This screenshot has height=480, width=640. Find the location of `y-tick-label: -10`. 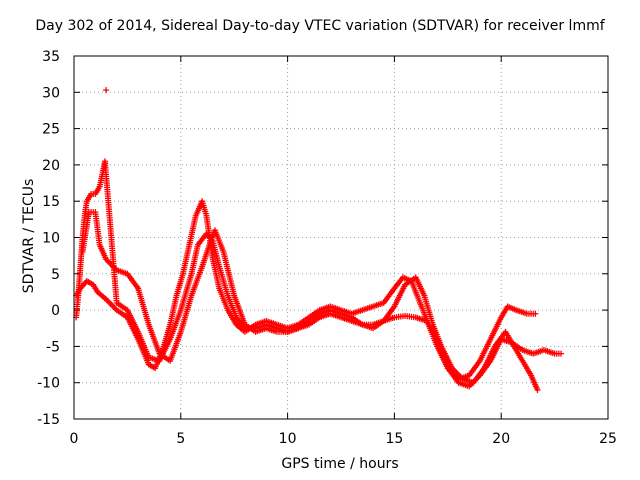

y-tick-label: -10 is located at coordinates (48, 384).